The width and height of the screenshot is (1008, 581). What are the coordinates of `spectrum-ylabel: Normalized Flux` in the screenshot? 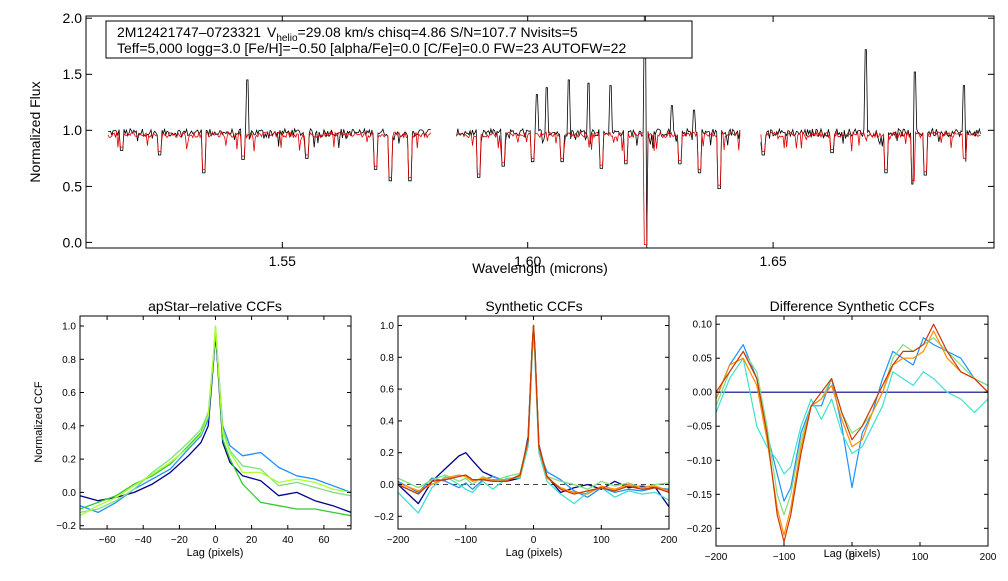 It's located at (35, 131).